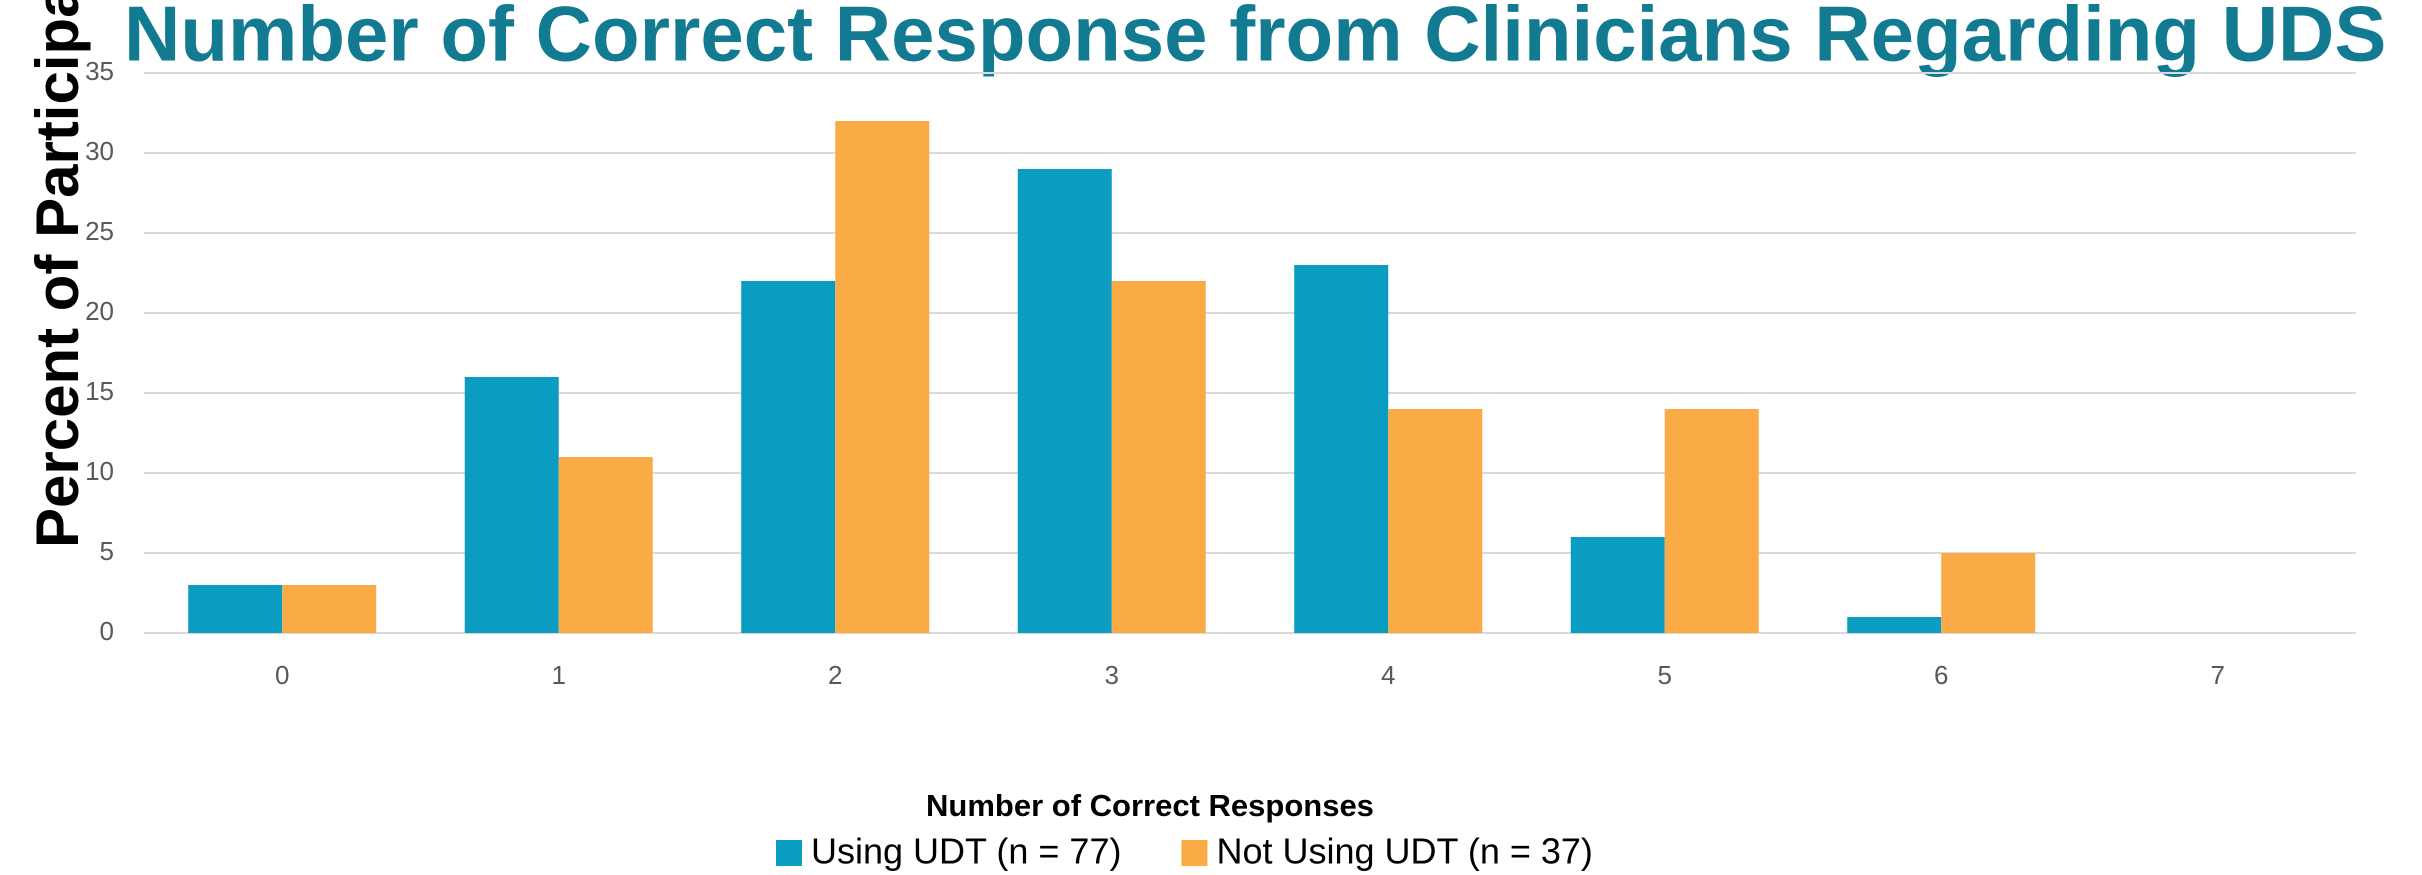 Image resolution: width=2422 pixels, height=875 pixels. What do you see at coordinates (99, 471) in the screenshot?
I see `y-tick-label: 10` at bounding box center [99, 471].